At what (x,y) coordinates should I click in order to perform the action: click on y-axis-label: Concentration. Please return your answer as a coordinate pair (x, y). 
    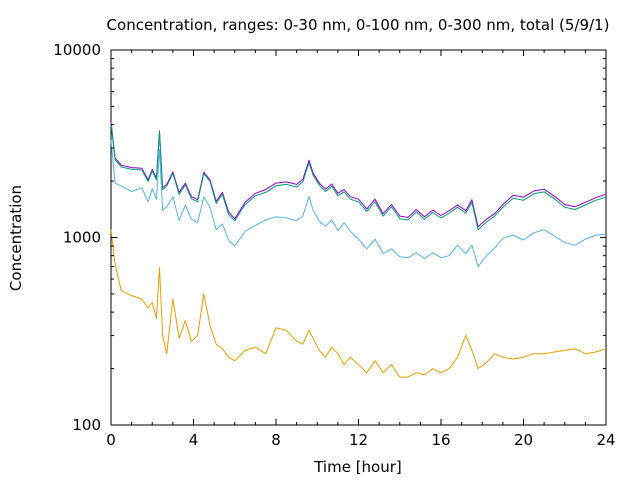
    Looking at the image, I should click on (16, 238).